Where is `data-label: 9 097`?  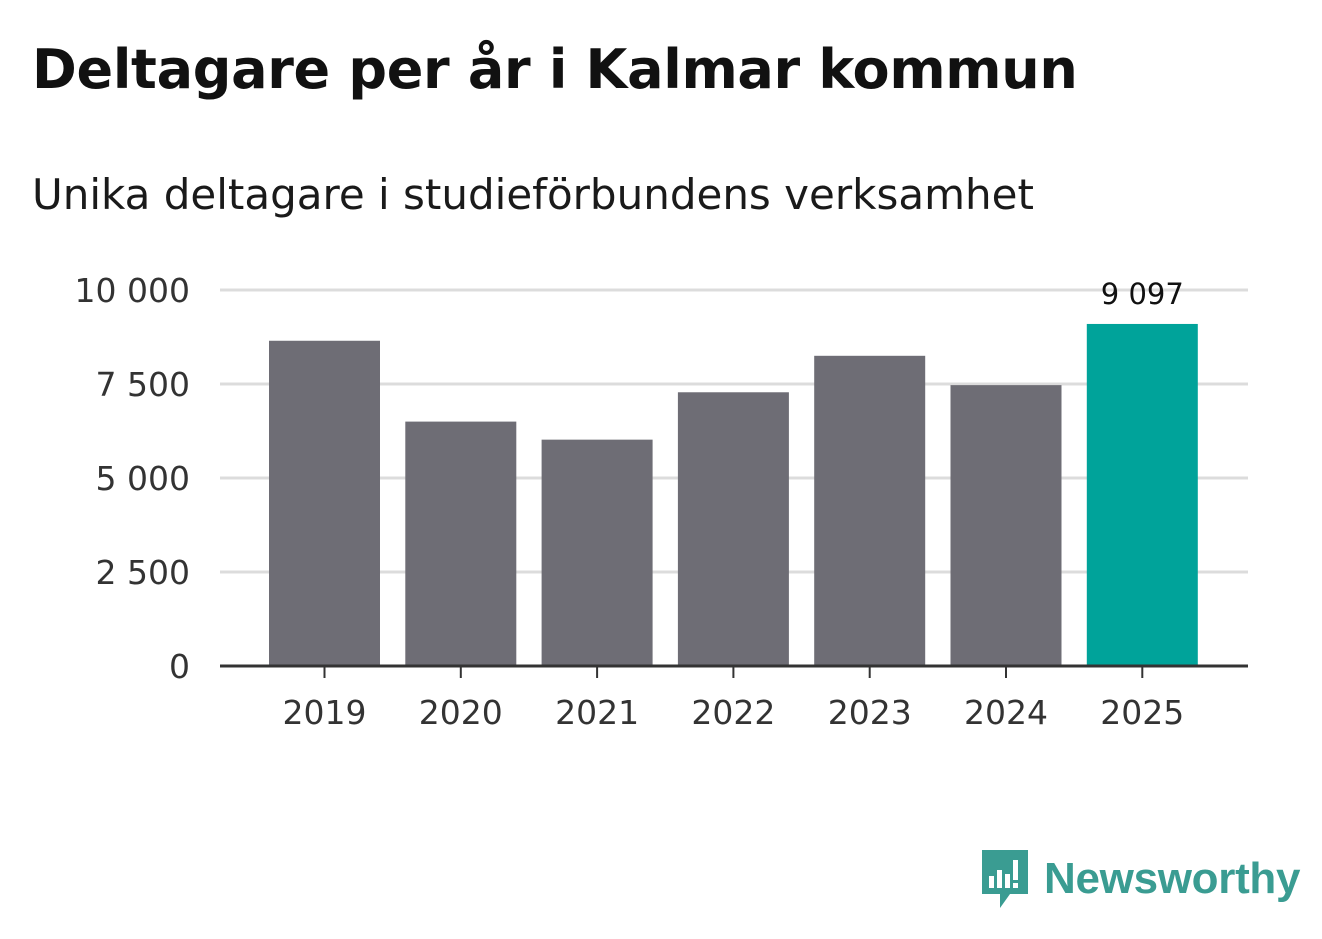
data-label: 9 097 is located at coordinates (1142, 294).